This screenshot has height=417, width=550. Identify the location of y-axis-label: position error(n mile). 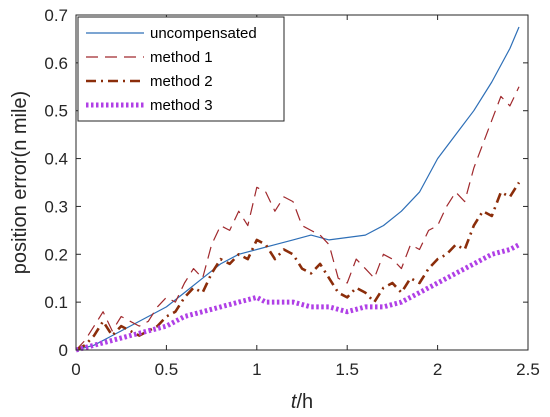
(20, 182).